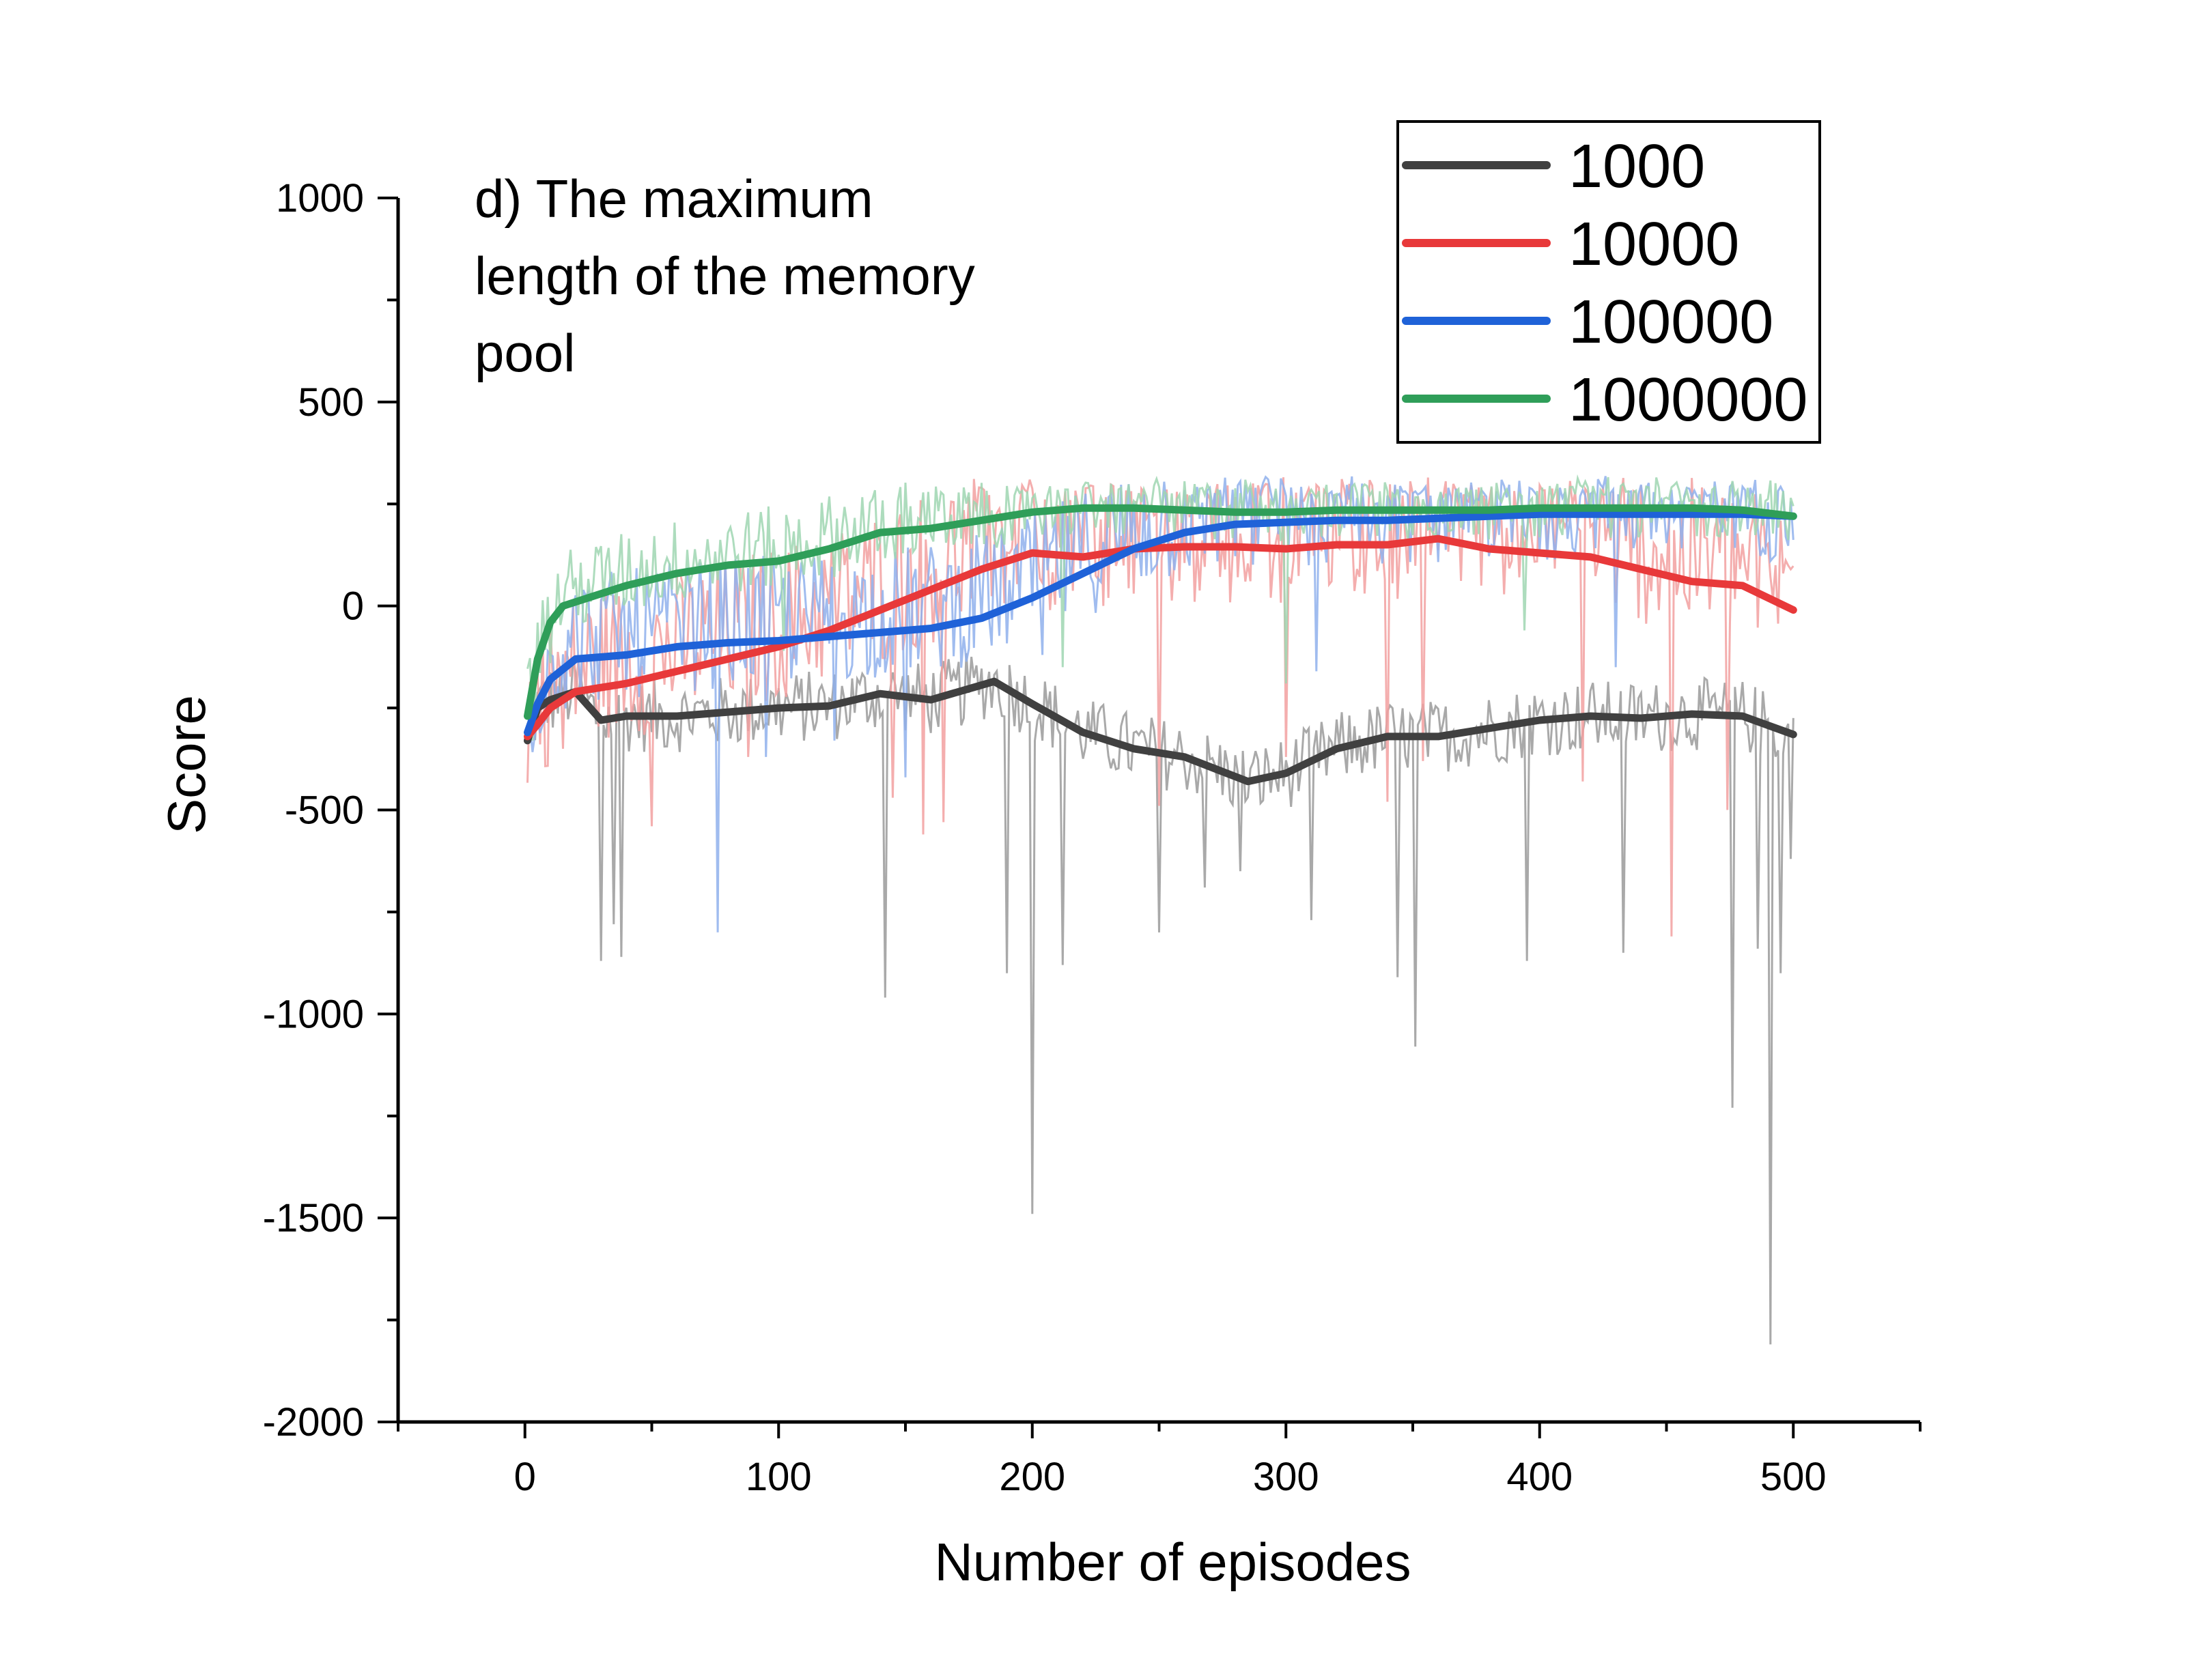 Image resolution: width=2196 pixels, height=1680 pixels. I want to click on legend-label-1000: 1000, so click(1636, 166).